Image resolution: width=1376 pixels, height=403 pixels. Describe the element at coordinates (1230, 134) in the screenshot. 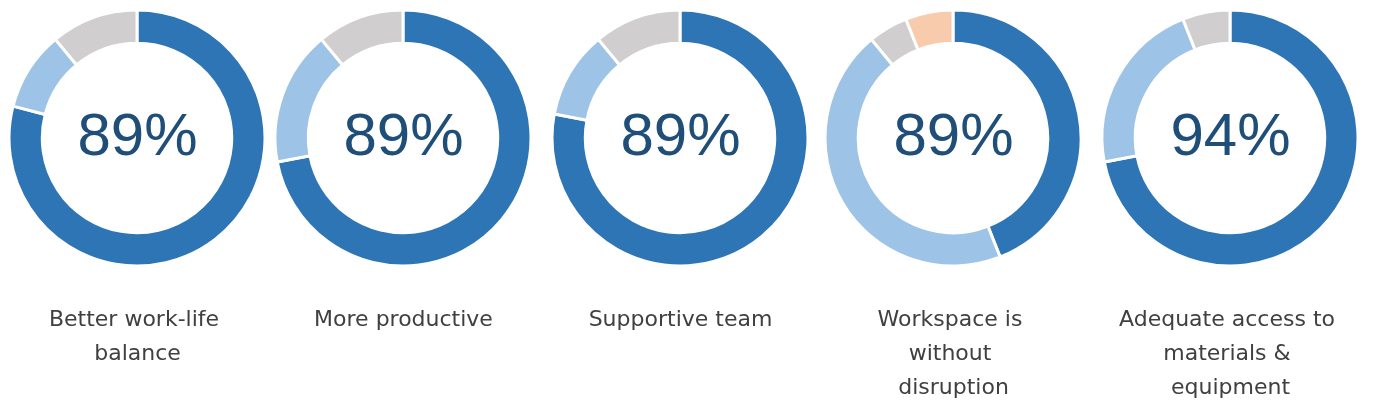

I see `text: 94%` at that location.